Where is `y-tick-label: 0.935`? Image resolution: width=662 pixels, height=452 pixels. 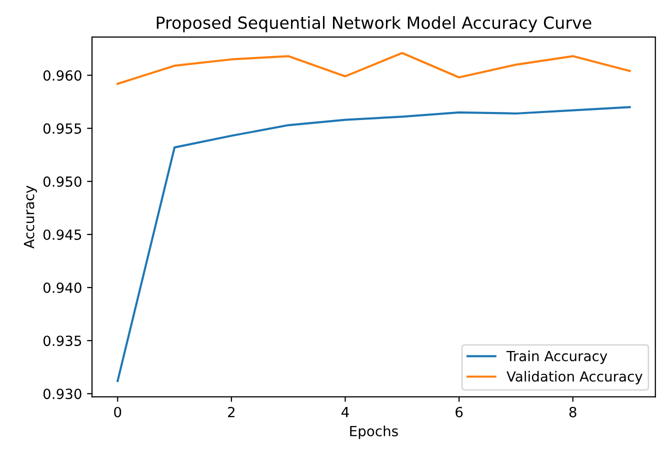
y-tick-label: 0.935 is located at coordinates (62, 341).